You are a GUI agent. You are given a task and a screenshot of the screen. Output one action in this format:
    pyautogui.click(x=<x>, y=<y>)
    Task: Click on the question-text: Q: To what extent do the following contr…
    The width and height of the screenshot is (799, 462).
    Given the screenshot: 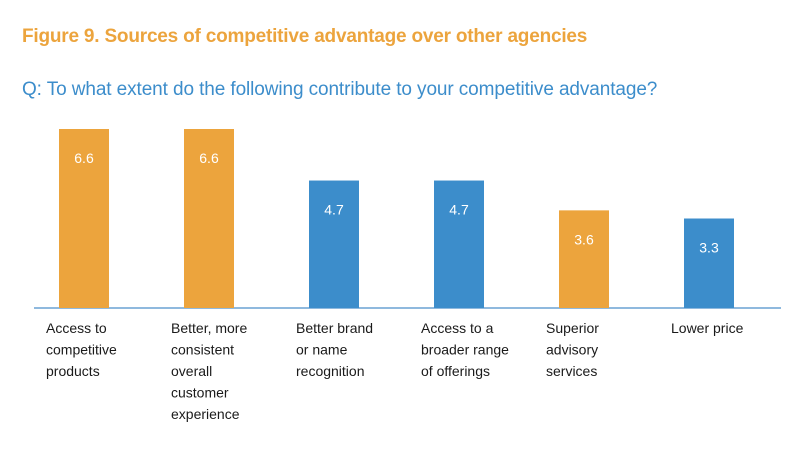 What is the action you would take?
    pyautogui.click(x=340, y=89)
    